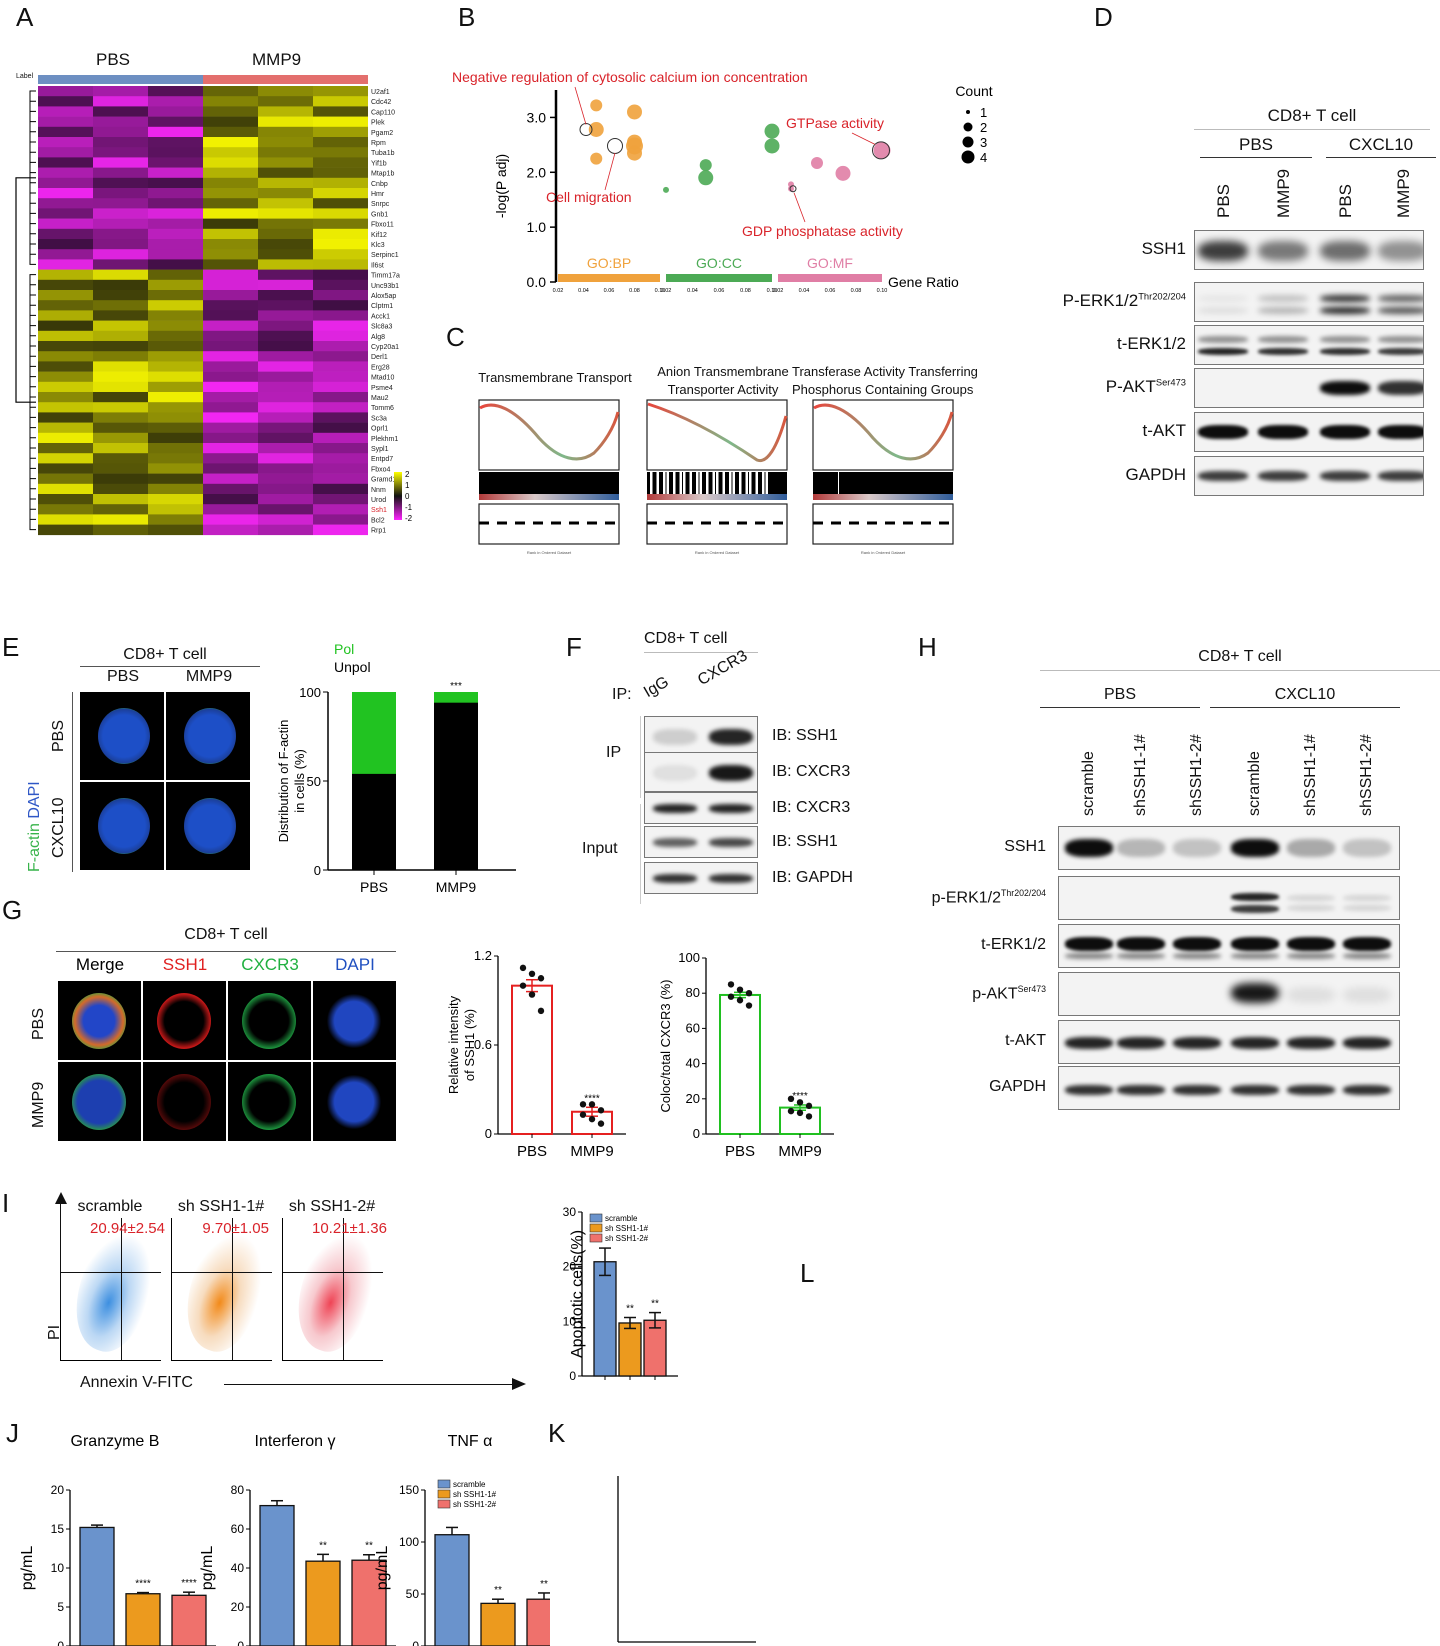 The width and height of the screenshot is (1440, 1646). I want to click on blot-row-label: t-ERK1/2, so click(1151, 343).